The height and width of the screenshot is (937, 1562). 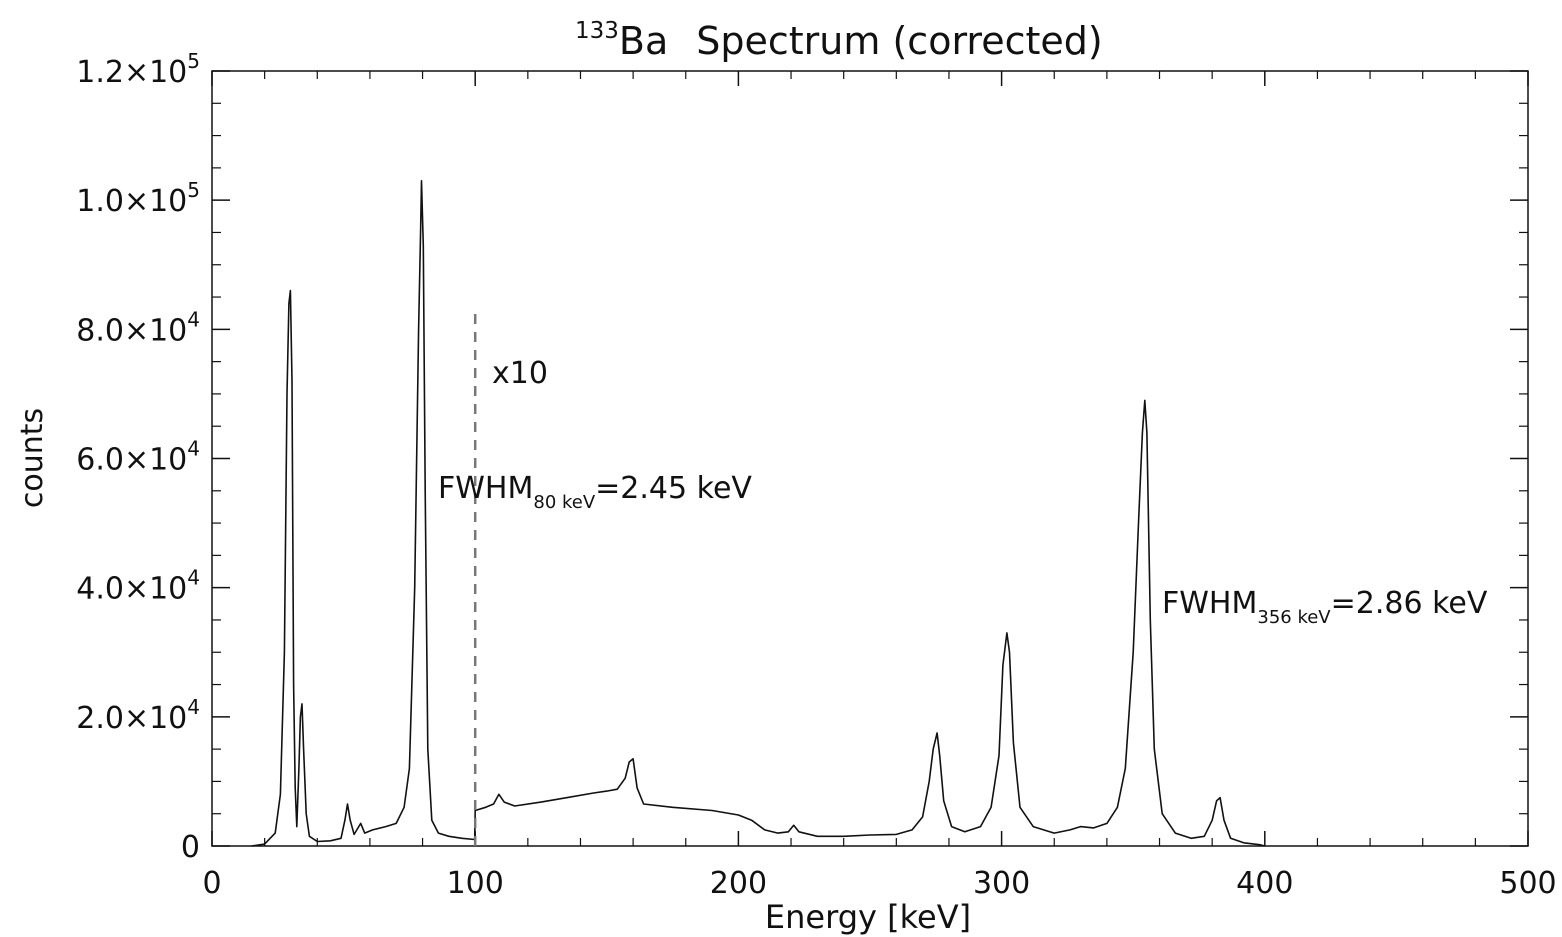 I want to click on y-tick-label: 8.0×10⁴, so click(x=138, y=327).